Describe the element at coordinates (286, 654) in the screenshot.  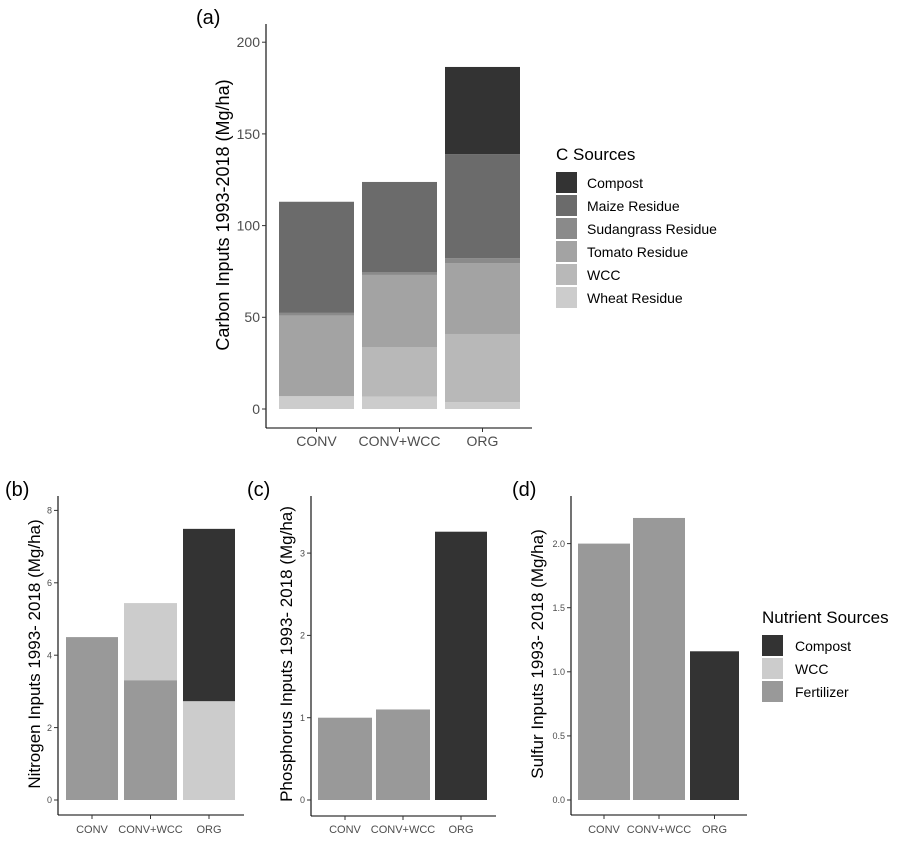
I see `panel-c-y-axis-title: Phosphorus Inputs 1993- 2018 (Mg/ha)` at that location.